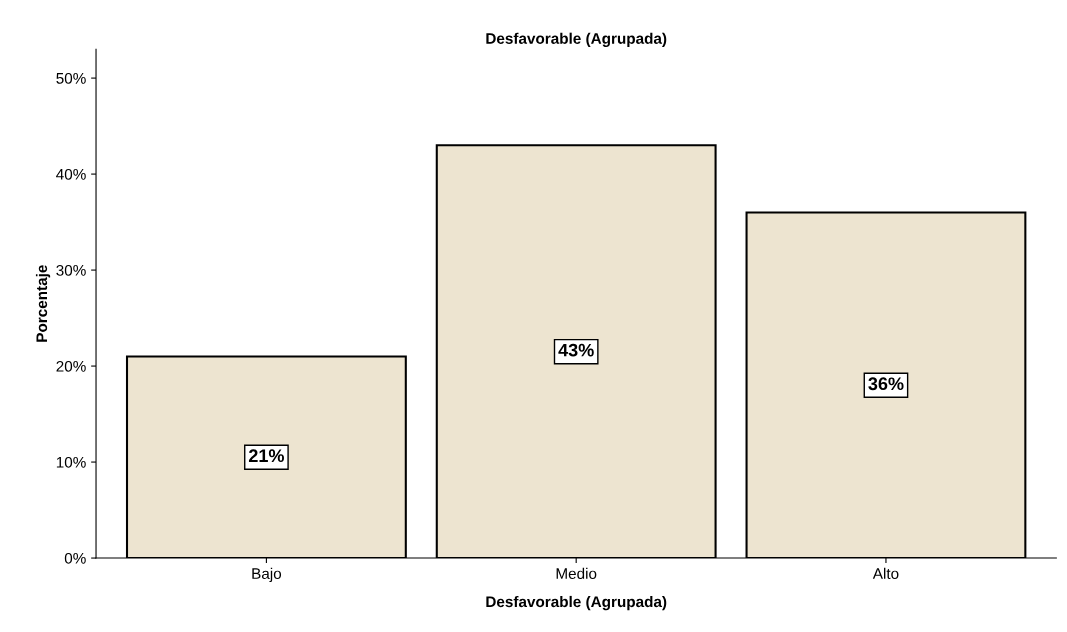 This screenshot has width=1067, height=632. Describe the element at coordinates (267, 575) in the screenshot. I see `x-tick-label: Bajo` at that location.